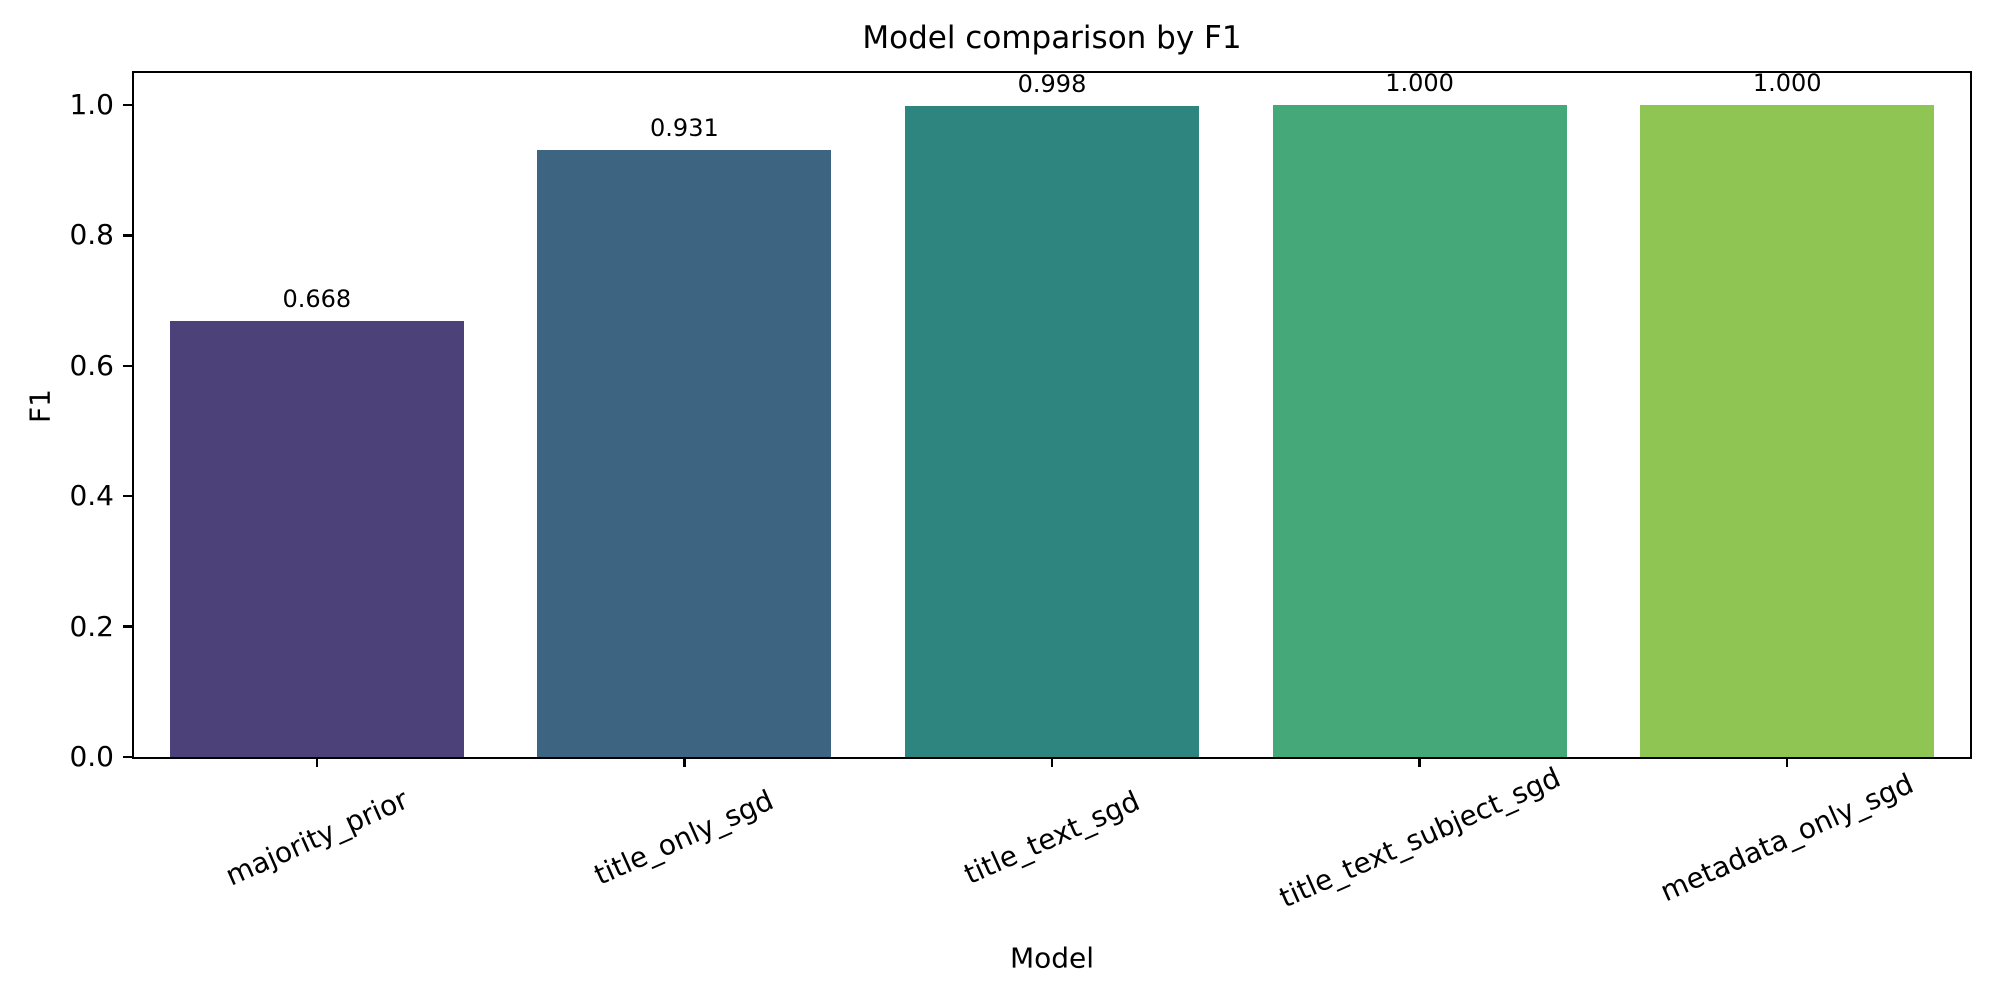  I want to click on x-tick-label-title_text_sgd: title_text_sgd, so click(1052, 837).